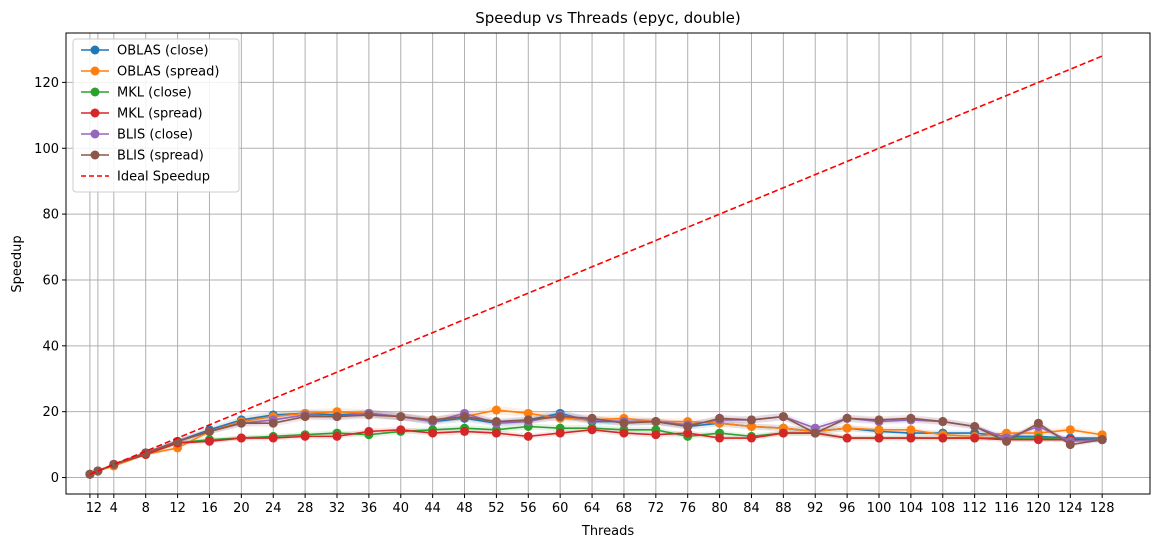 The height and width of the screenshot is (547, 1160). Describe the element at coordinates (400, 508) in the screenshot. I see `x-tick-label: 40` at that location.